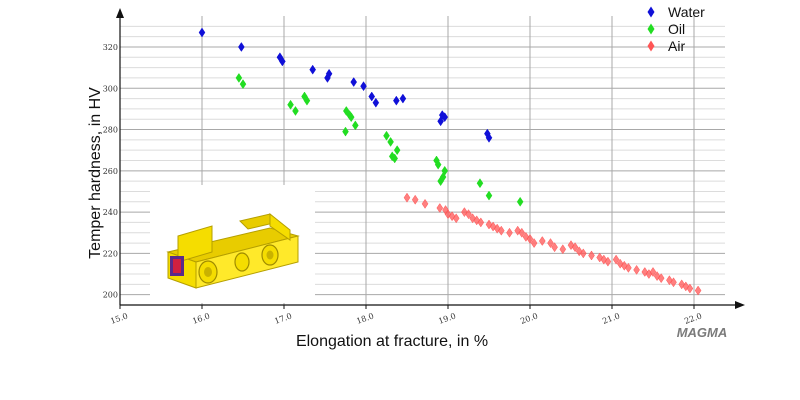 The height and width of the screenshot is (400, 800). I want to click on casting-part-illustration, so click(232, 244).